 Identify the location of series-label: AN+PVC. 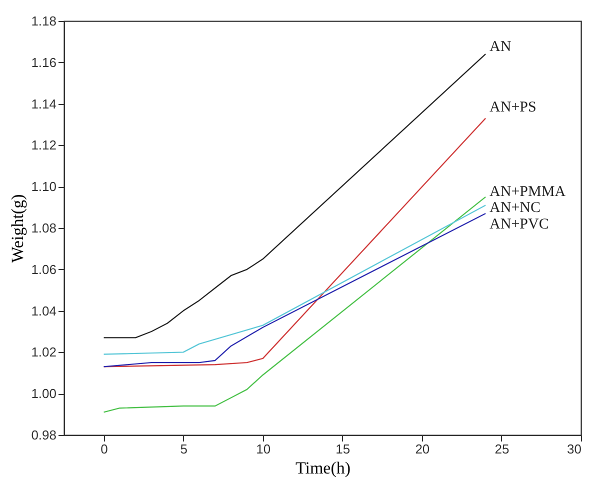
(519, 224).